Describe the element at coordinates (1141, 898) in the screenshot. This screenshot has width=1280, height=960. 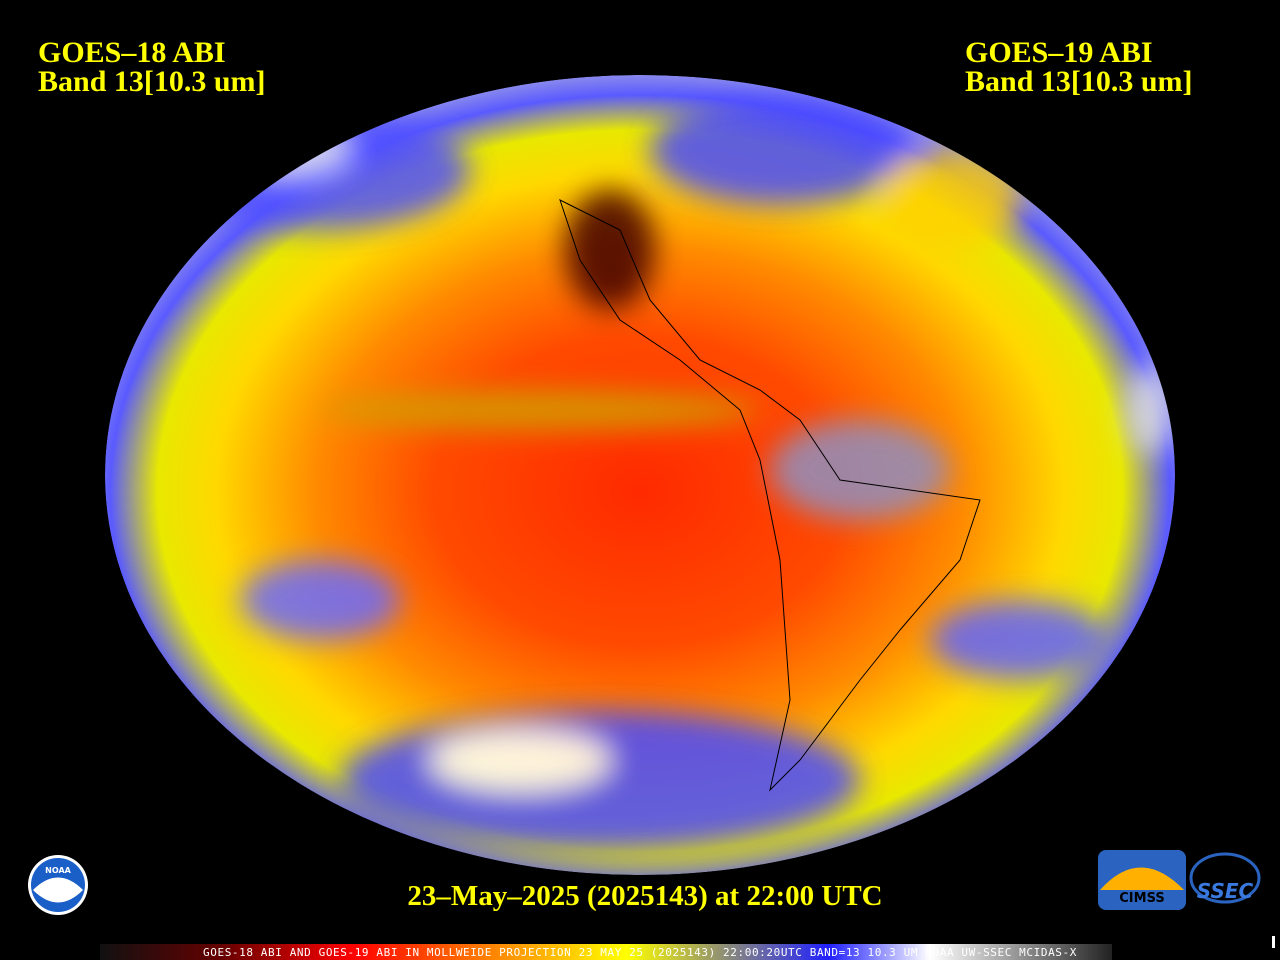
I see `cimss-text: CIMSS` at that location.